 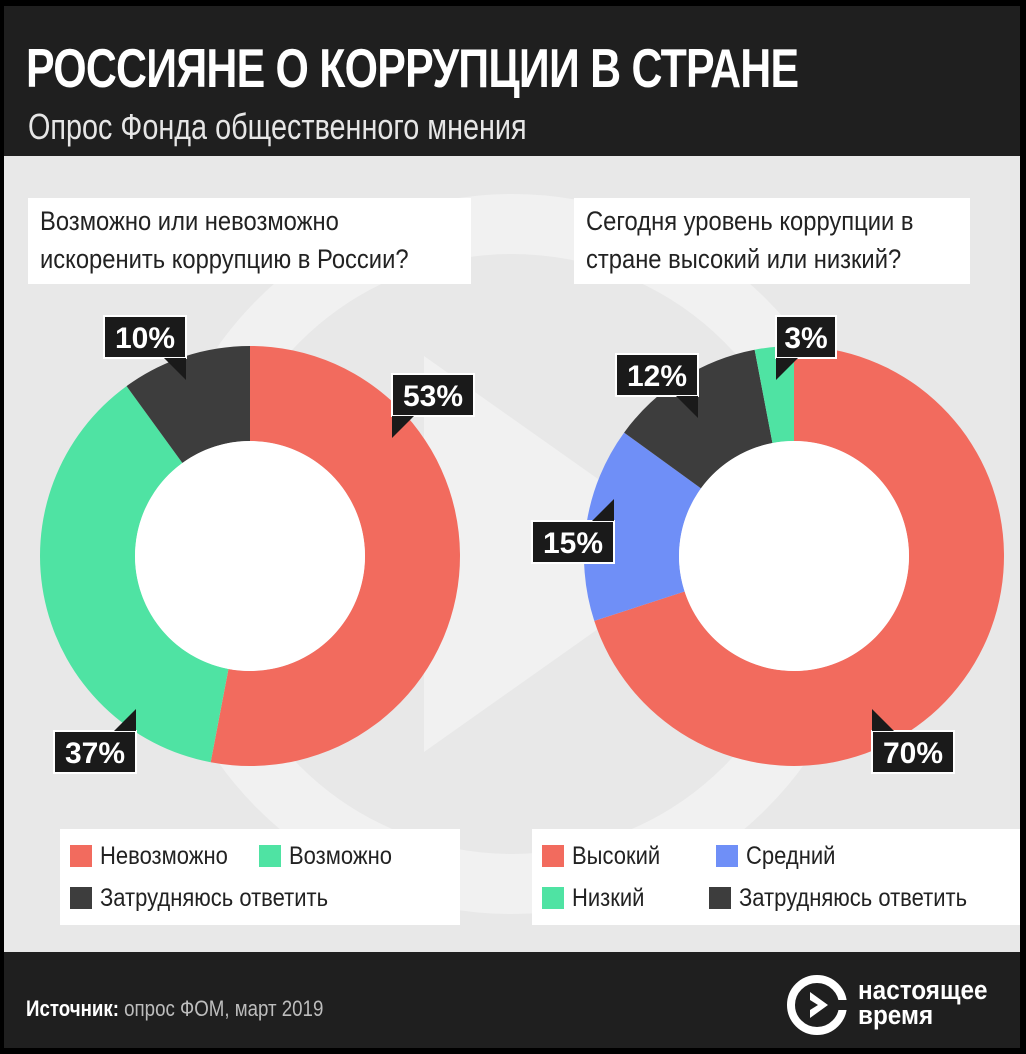 I want to click on svg-text: 10%, so click(x=145, y=338).